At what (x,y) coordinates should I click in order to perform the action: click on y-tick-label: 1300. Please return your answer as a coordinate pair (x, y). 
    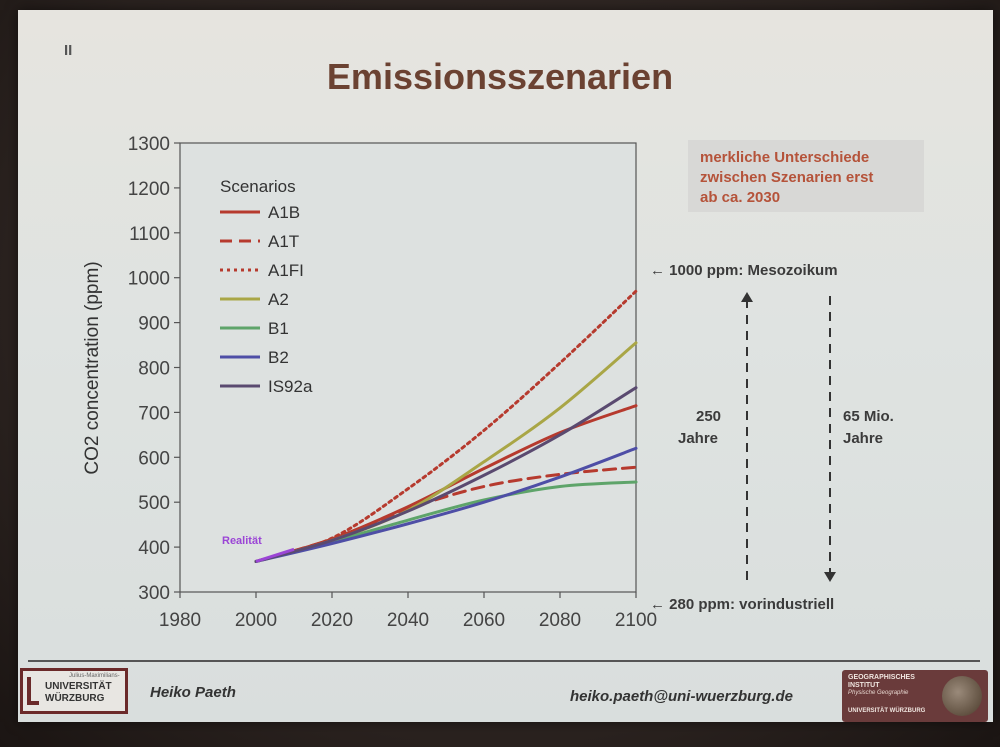
    Looking at the image, I should click on (149, 144).